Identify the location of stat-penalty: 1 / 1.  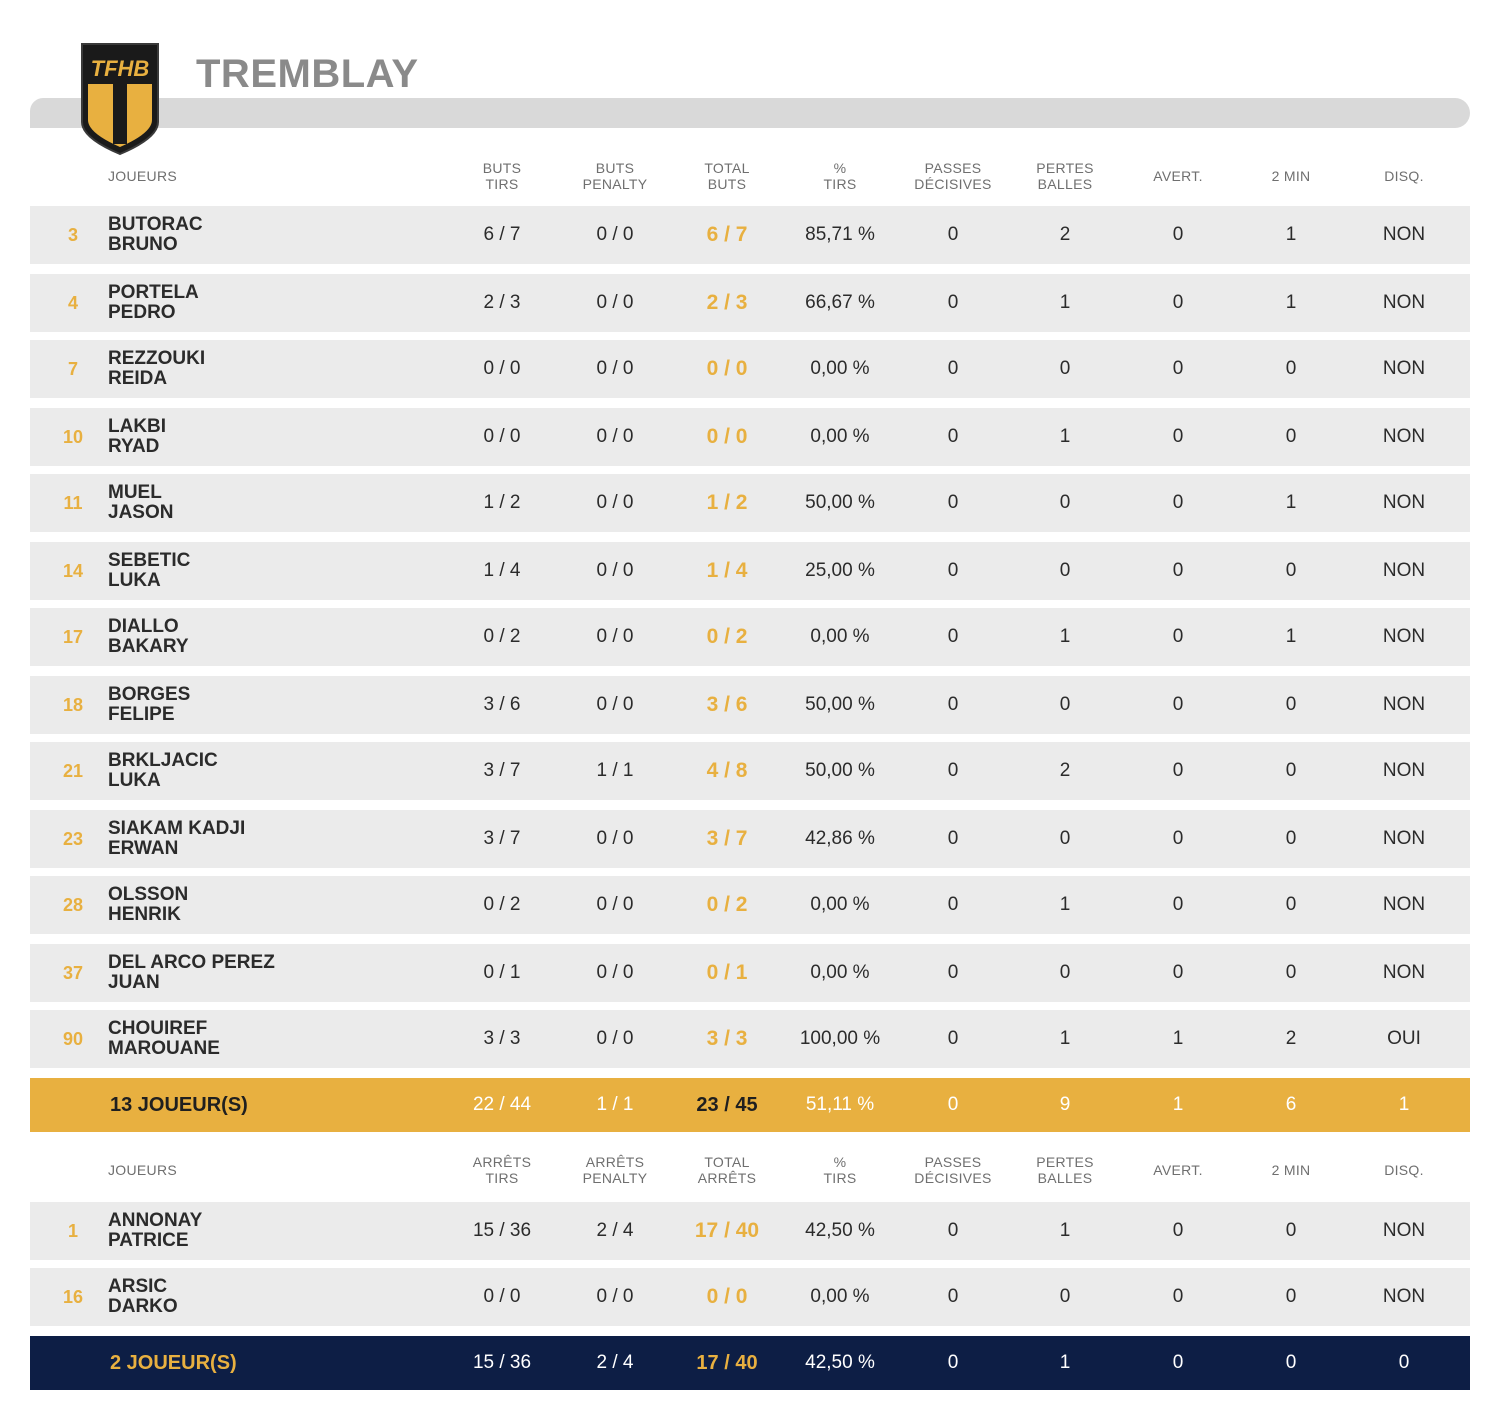
(615, 770).